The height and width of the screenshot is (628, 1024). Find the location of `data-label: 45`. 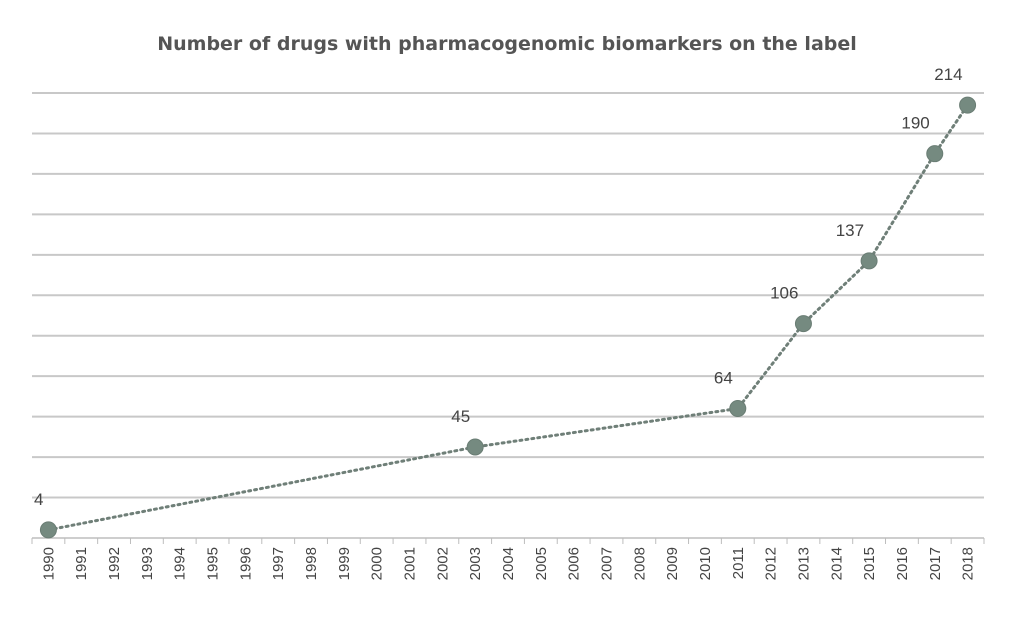

data-label: 45 is located at coordinates (460, 416).